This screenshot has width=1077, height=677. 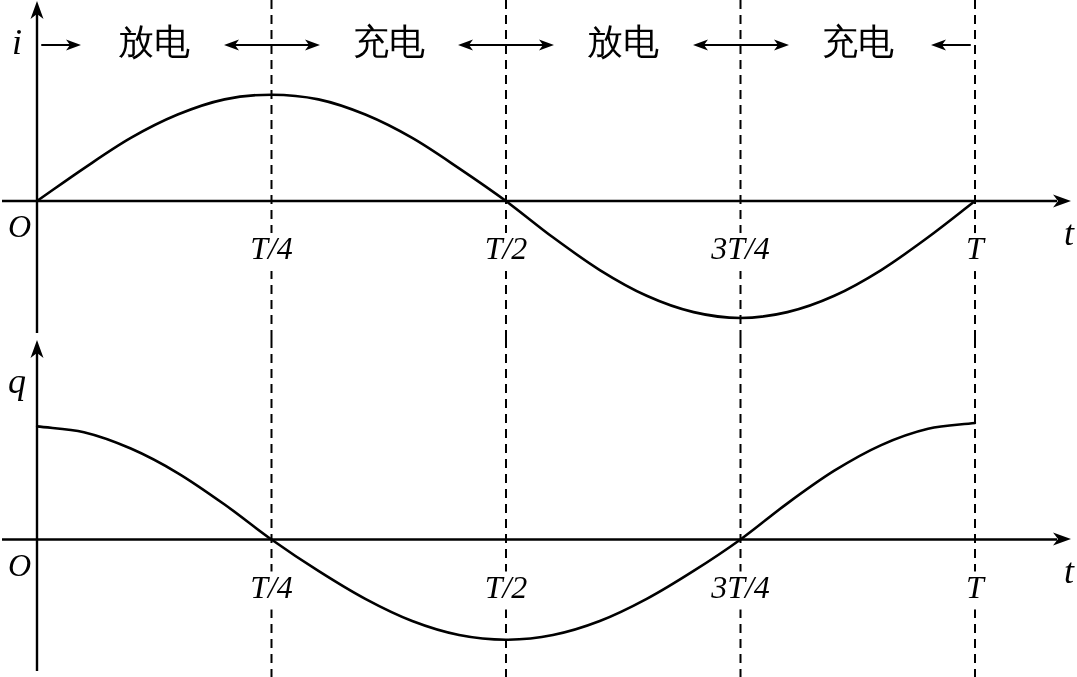 I want to click on y-axis-title: i, so click(x=17, y=42).